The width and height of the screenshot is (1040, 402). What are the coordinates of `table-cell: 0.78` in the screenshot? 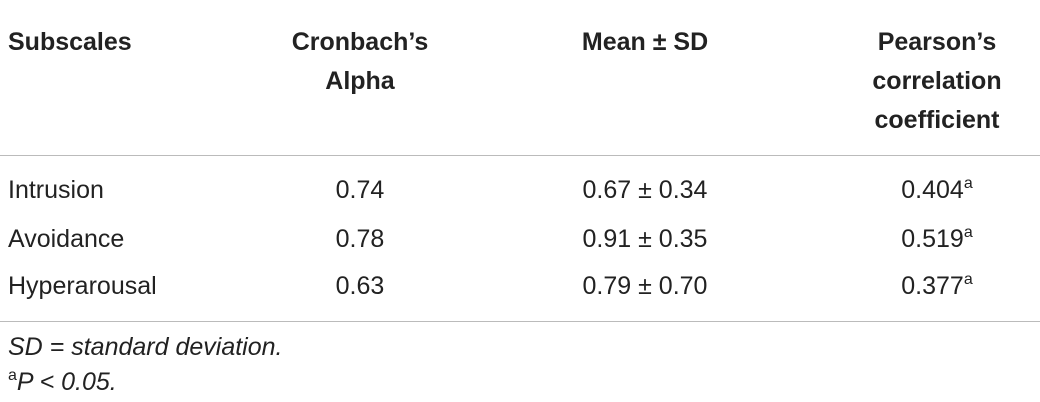 It's located at (360, 239).